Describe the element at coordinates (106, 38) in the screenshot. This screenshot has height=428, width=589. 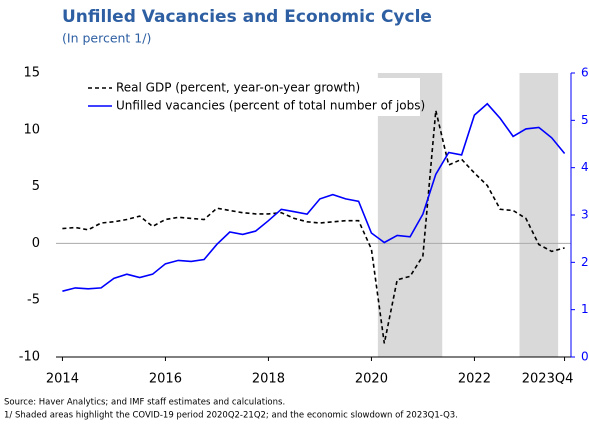
I see `chart-subtitle: (In percent 1/)` at that location.